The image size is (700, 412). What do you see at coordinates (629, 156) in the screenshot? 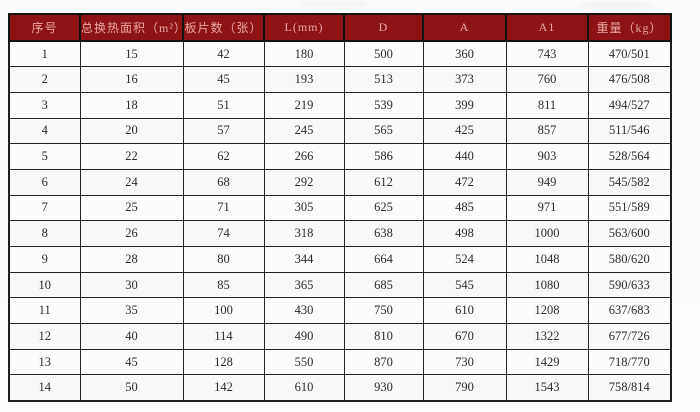
I see `table-cell: 528/564` at bounding box center [629, 156].